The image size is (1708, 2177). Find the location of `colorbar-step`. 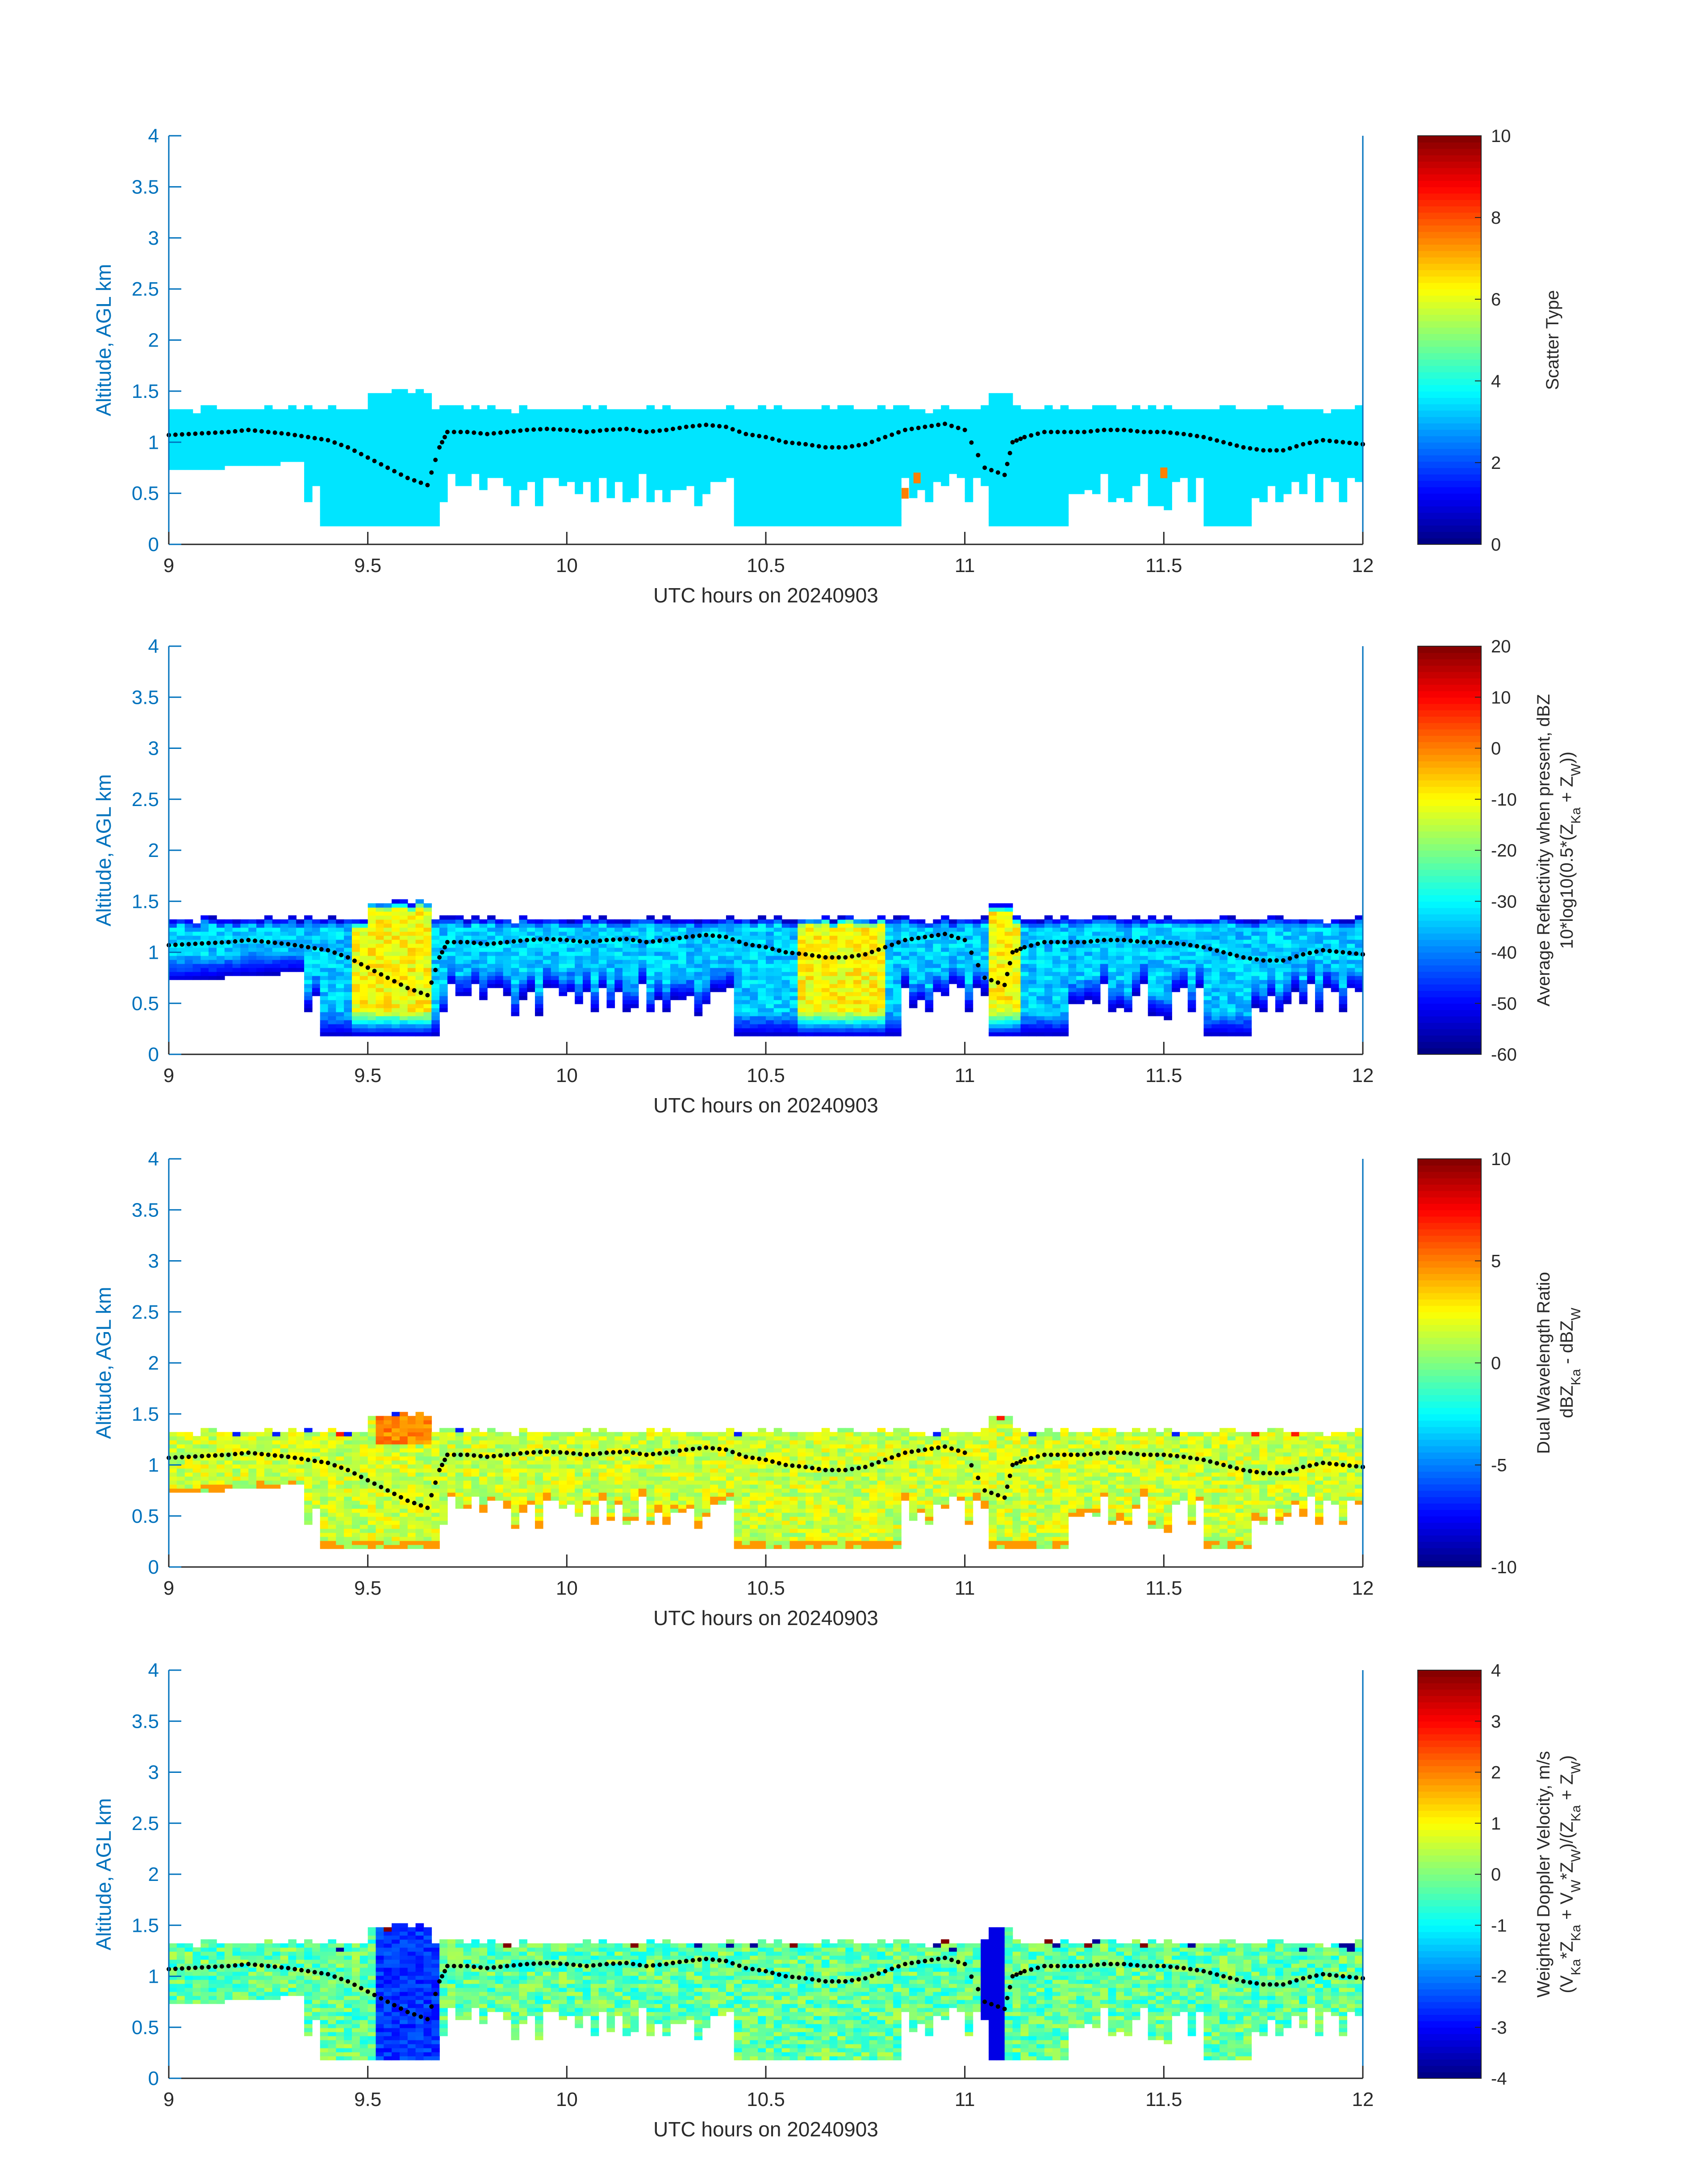

colorbar-step is located at coordinates (1449, 451).